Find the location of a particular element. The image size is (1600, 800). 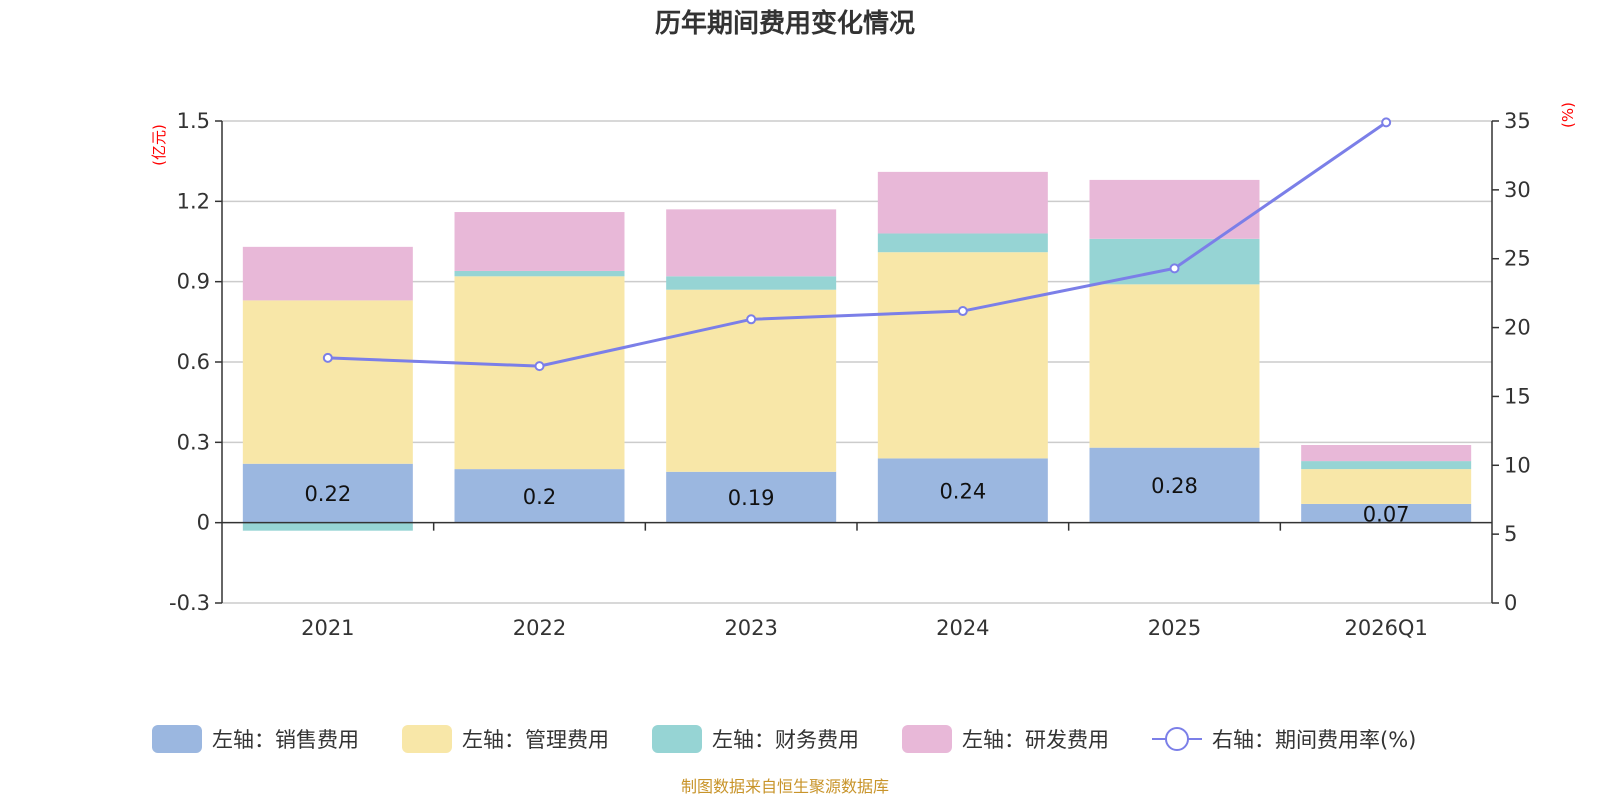

legend-marker is located at coordinates (1177, 739).